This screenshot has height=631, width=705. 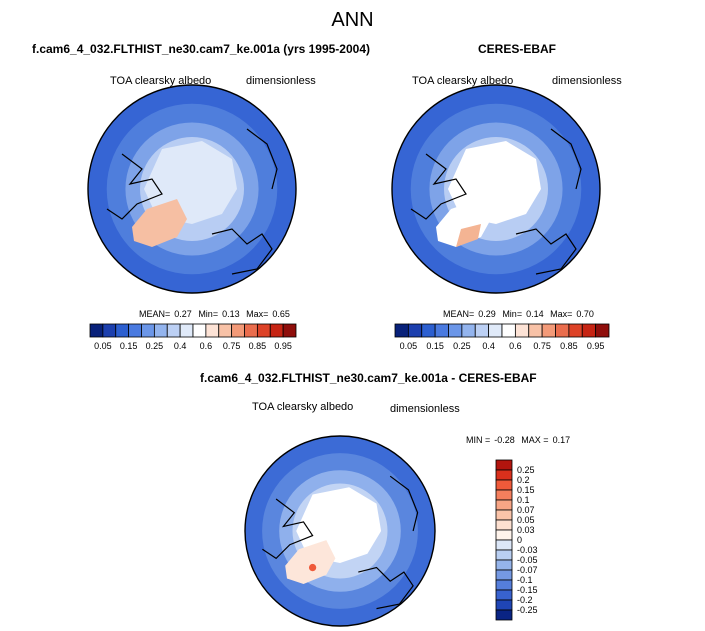 I want to click on map-2-hotspot, so click(x=312, y=567).